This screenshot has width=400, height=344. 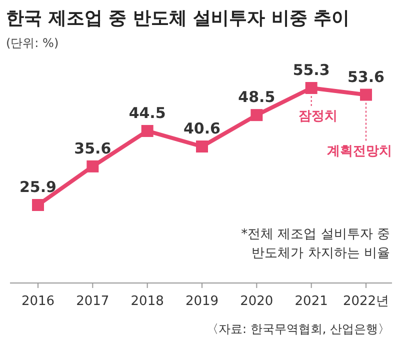 I want to click on text: *전체 제조업 설비투자 중 반도체가 차지하는 비율, so click(x=315, y=244).